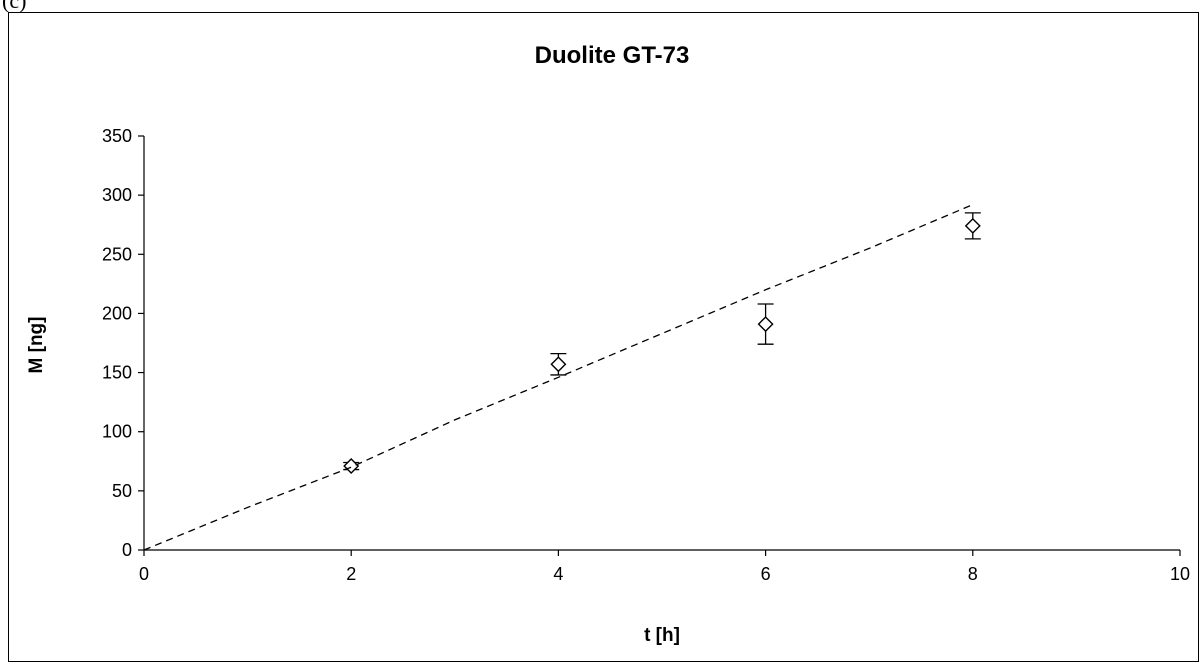  What do you see at coordinates (558, 574) in the screenshot?
I see `x-tick-label: 4` at bounding box center [558, 574].